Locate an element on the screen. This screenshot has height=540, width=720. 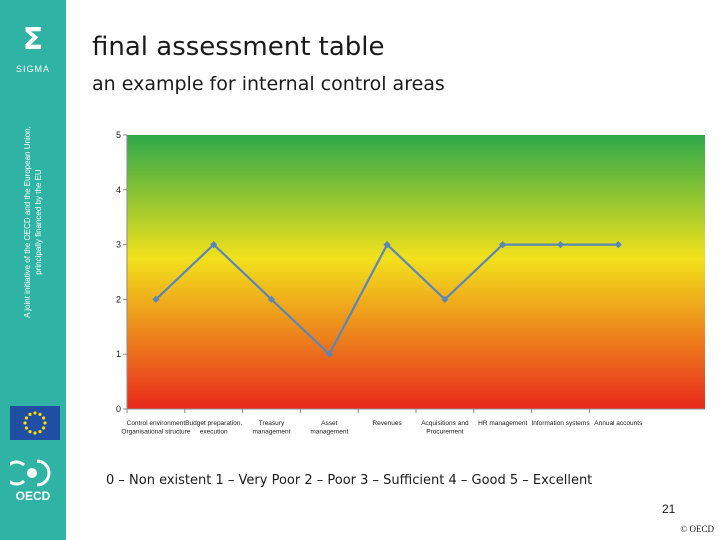
x-tick-label-line: Asset is located at coordinates (329, 423).